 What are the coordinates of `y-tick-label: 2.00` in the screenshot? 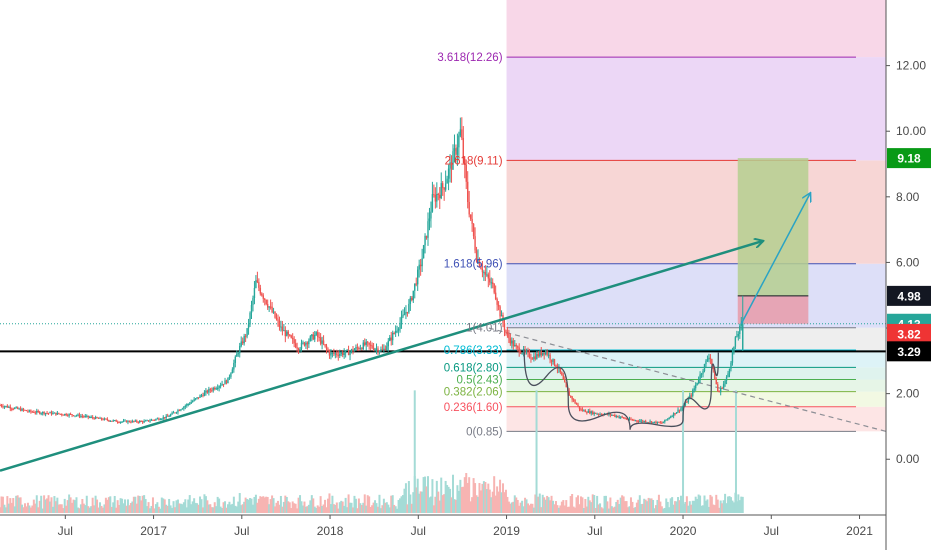 It's located at (908, 394).